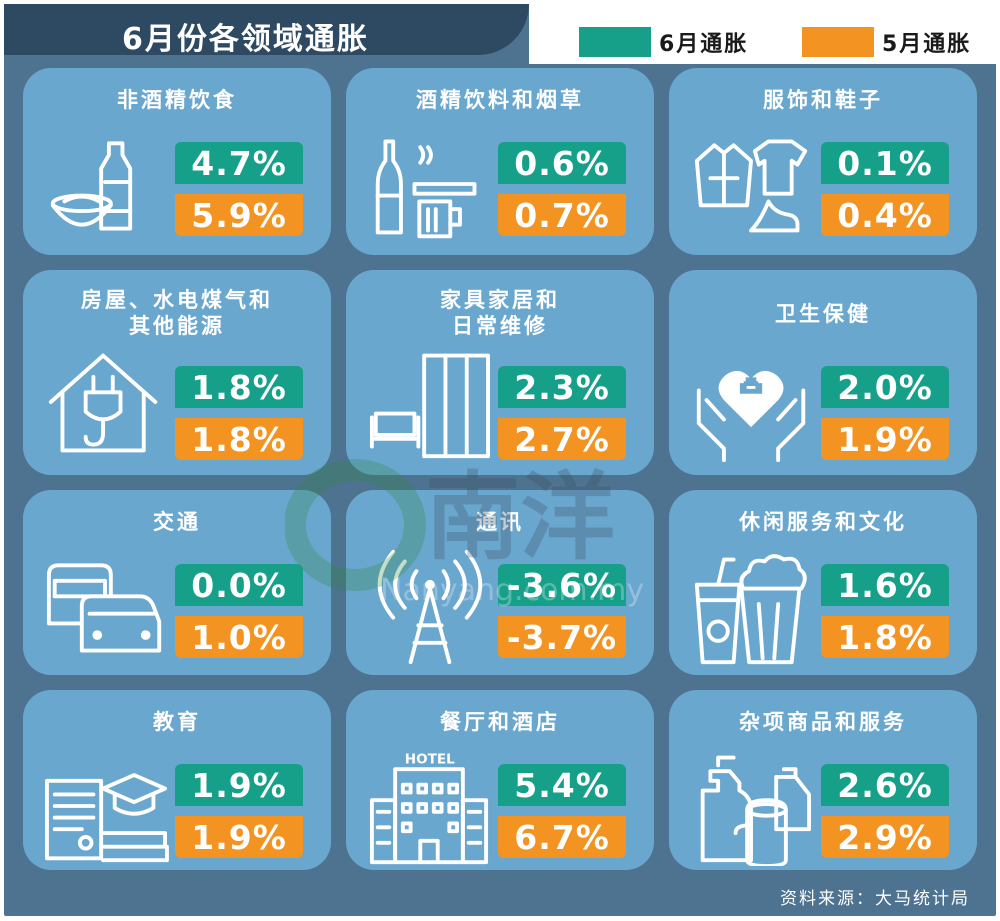  I want to click on category-card: 通讯 -3.6% -3.7%, so click(500, 582).